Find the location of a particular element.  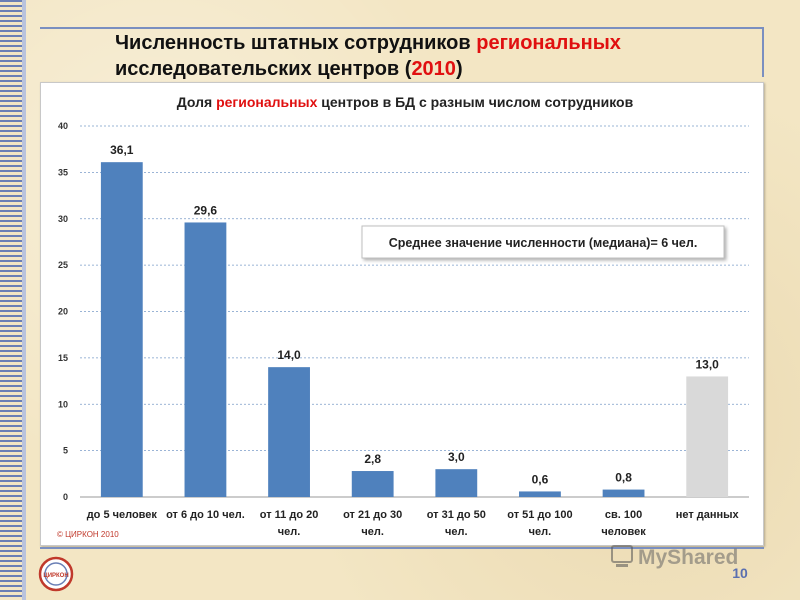

category-label: до 5 человек is located at coordinates (122, 515).